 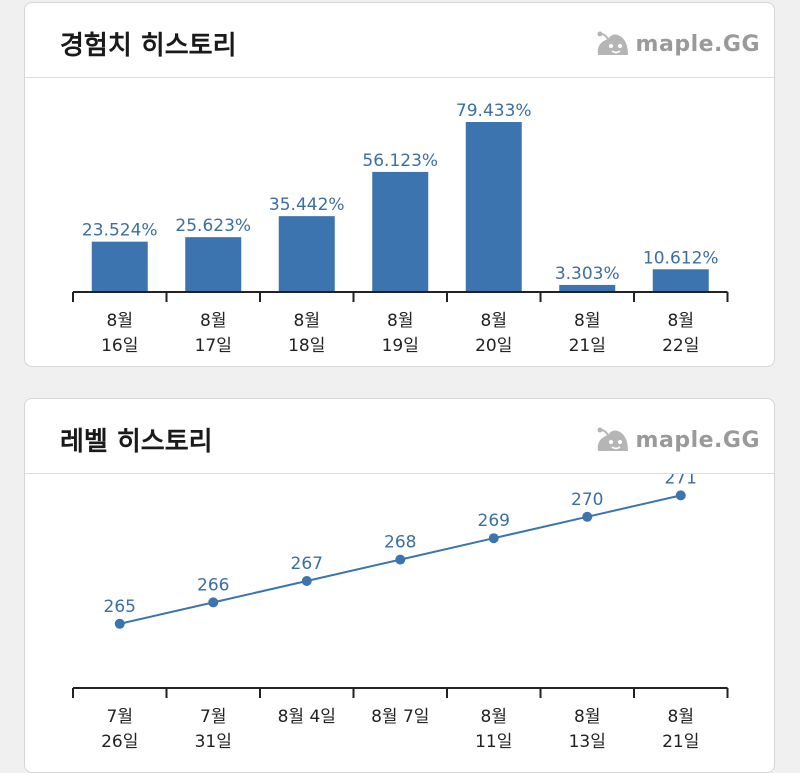 What do you see at coordinates (119, 742) in the screenshot?
I see `x-tick-label: 26일` at bounding box center [119, 742].